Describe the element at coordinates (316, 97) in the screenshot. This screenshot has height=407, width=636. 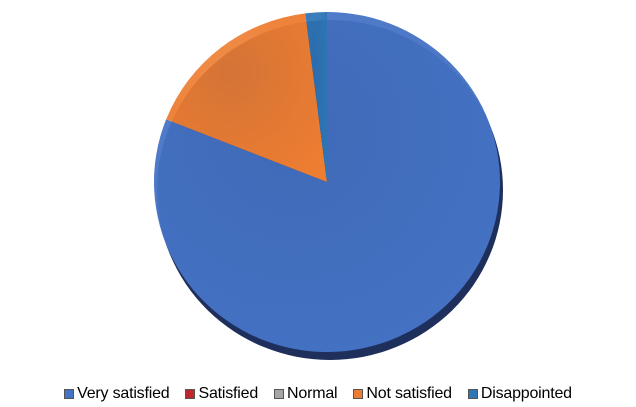
I see `pie-slice-disappointed` at that location.